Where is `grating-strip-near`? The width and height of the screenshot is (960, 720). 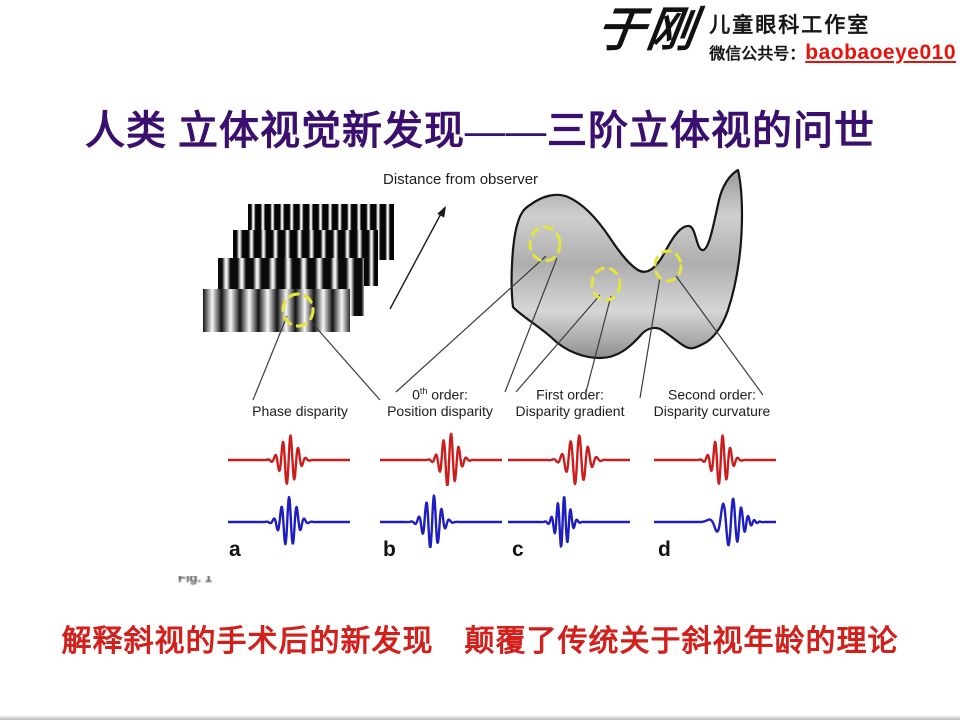 grating-strip-near is located at coordinates (276, 310).